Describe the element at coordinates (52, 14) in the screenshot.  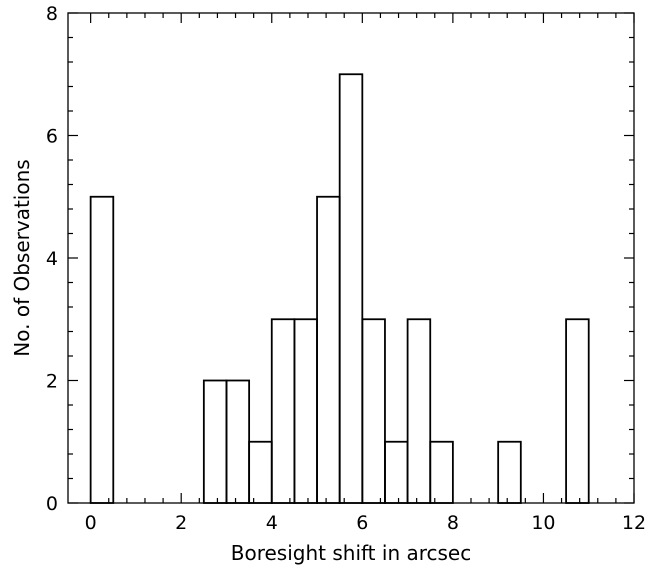
I see `y-tick-label: 8` at that location.